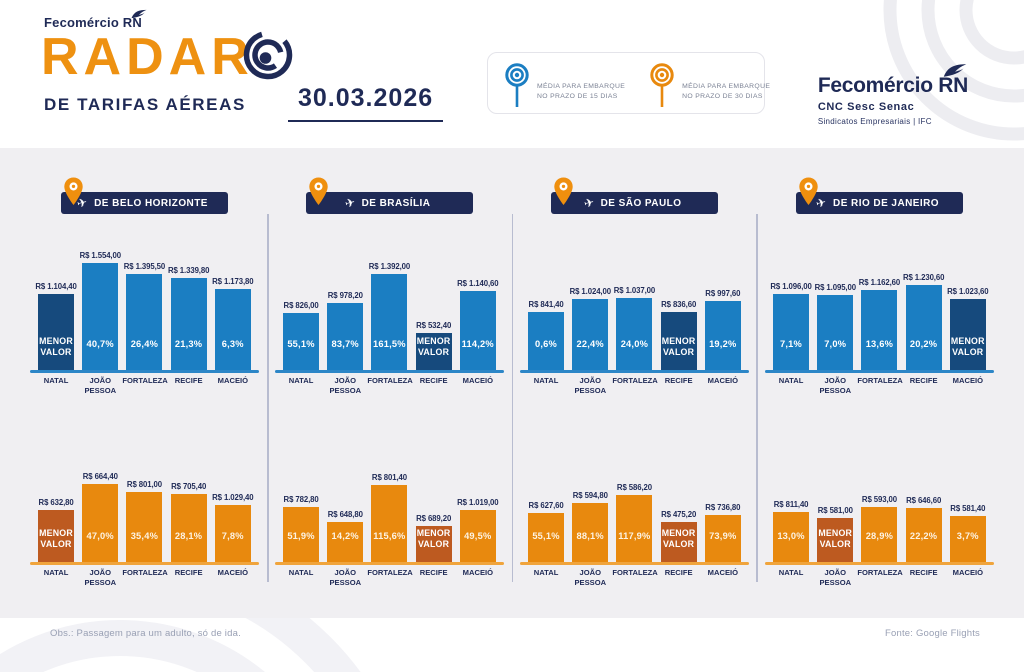 The width and height of the screenshot is (1024, 672). I want to click on legend-label-30-dias: MÉDIA PARA EMBARQUE NO PRAZO DE 30 DIAS, so click(726, 92).